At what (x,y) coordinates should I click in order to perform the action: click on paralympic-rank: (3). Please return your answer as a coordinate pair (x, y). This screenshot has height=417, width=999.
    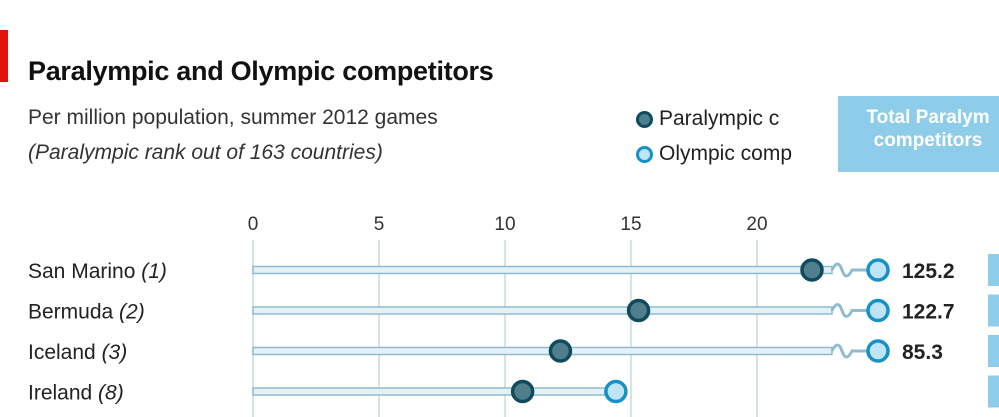
    Looking at the image, I should click on (115, 352).